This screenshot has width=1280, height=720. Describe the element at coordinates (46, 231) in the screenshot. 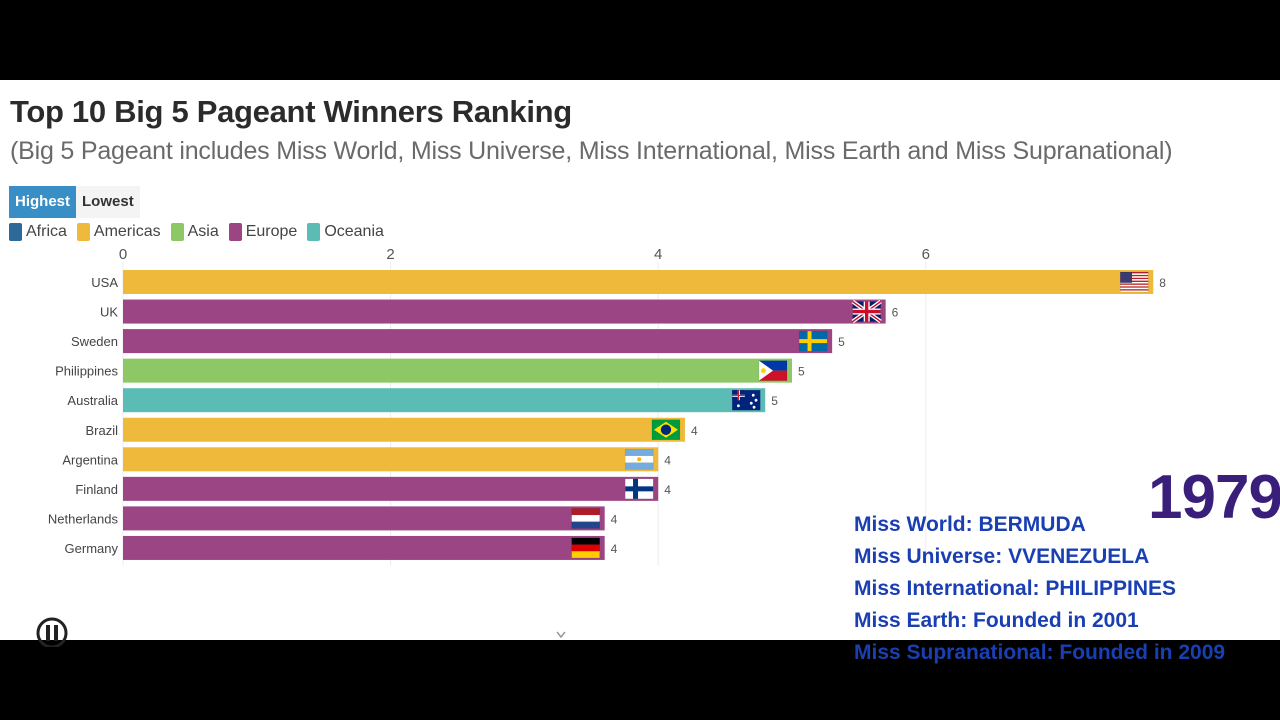

I see `legend-label: Africa` at that location.